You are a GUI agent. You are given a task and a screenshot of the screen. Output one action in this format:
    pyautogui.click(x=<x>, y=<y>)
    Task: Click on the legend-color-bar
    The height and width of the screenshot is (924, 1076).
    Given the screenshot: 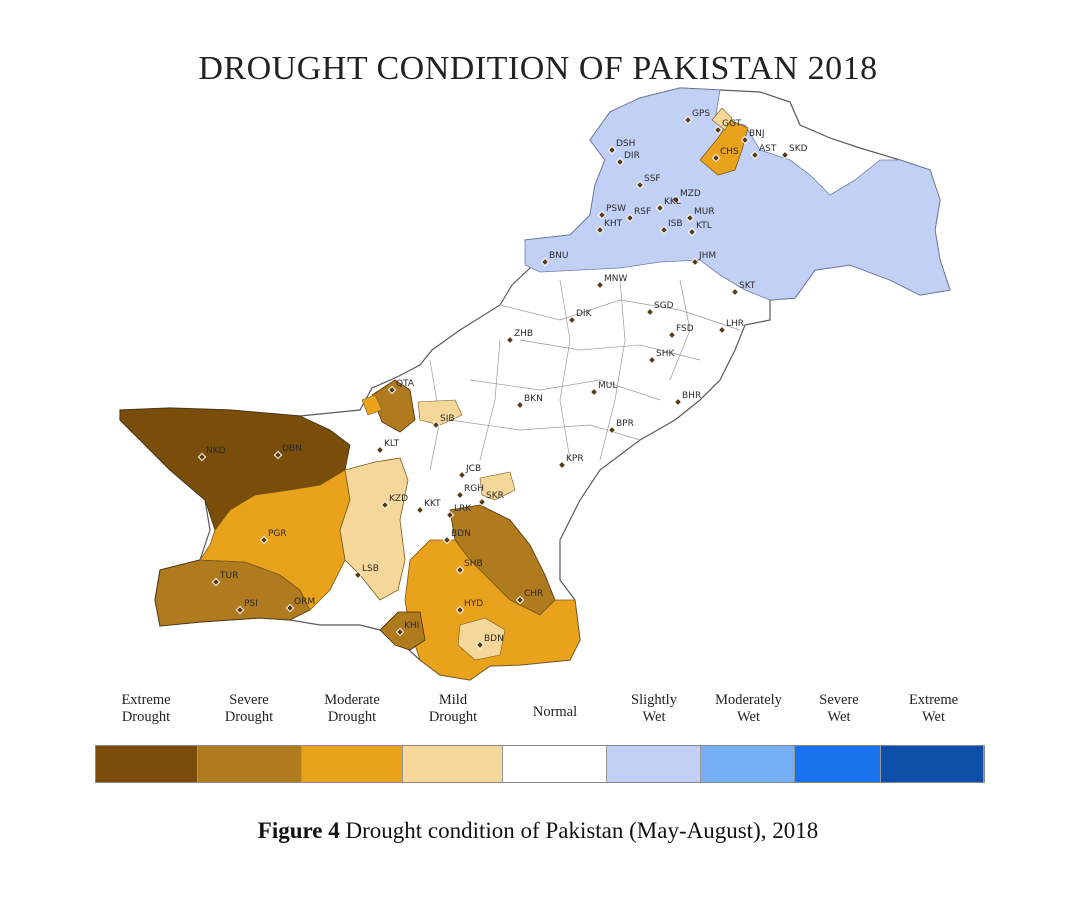 What is the action you would take?
    pyautogui.click(x=540, y=764)
    